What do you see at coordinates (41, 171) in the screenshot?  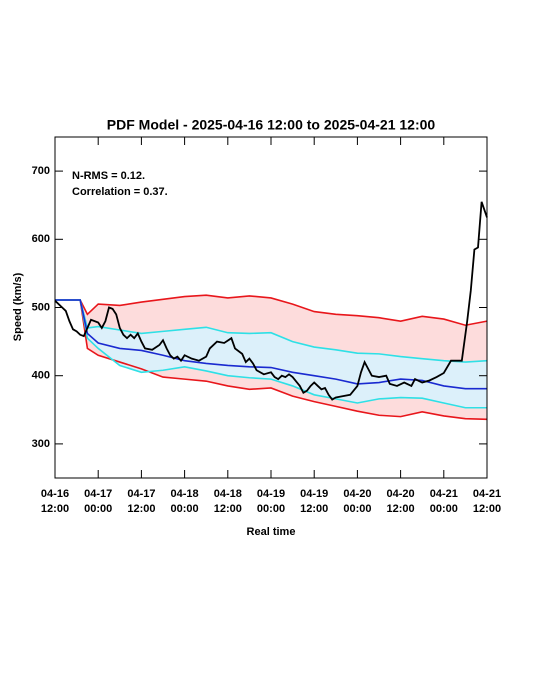 I see `y-tick-label: 700` at bounding box center [41, 171].